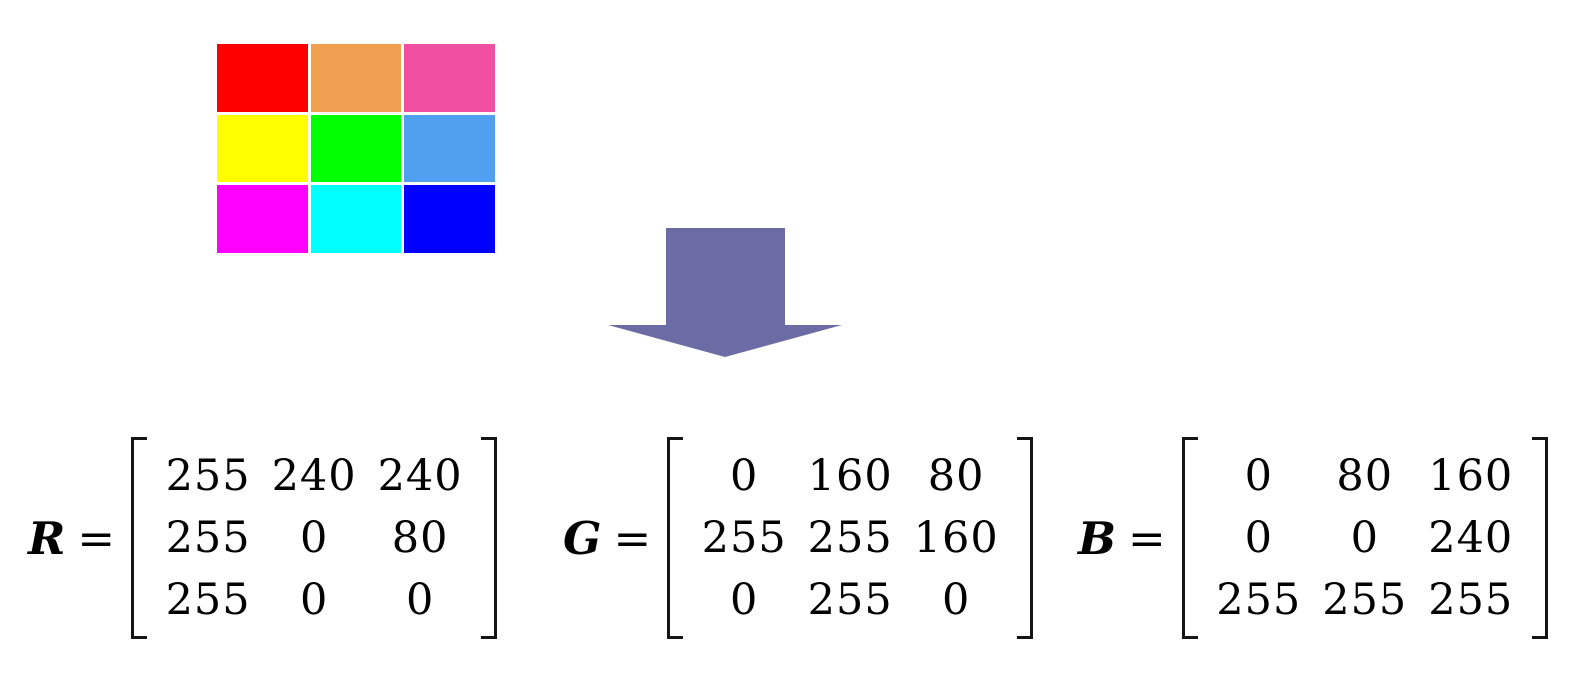  I want to click on matrix-r-values: 255 240 240 255 0 80 255 0 0, so click(314, 538).